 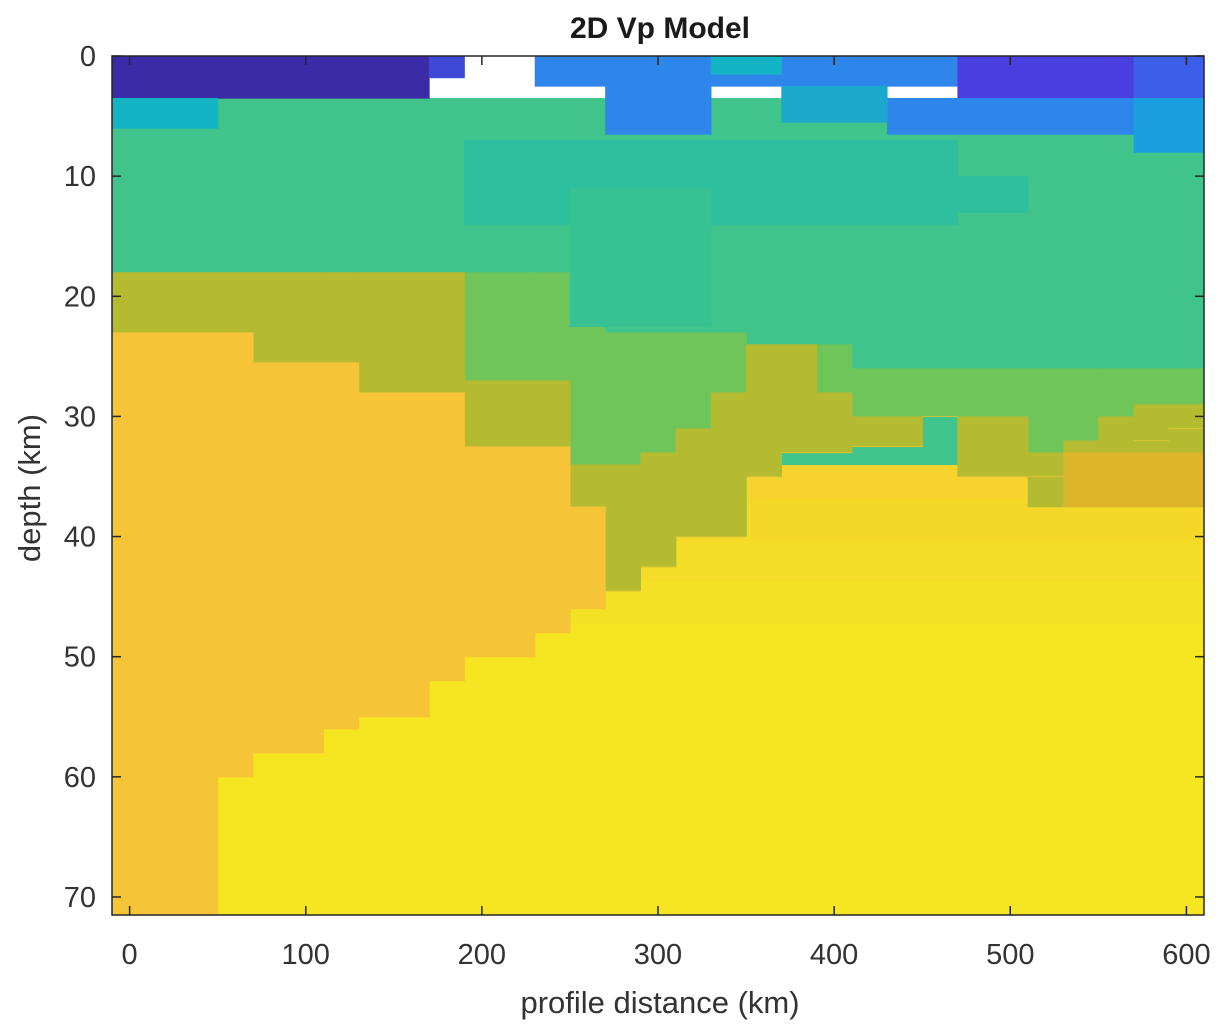 I want to click on y-tick-label: 10, so click(x=80, y=177).